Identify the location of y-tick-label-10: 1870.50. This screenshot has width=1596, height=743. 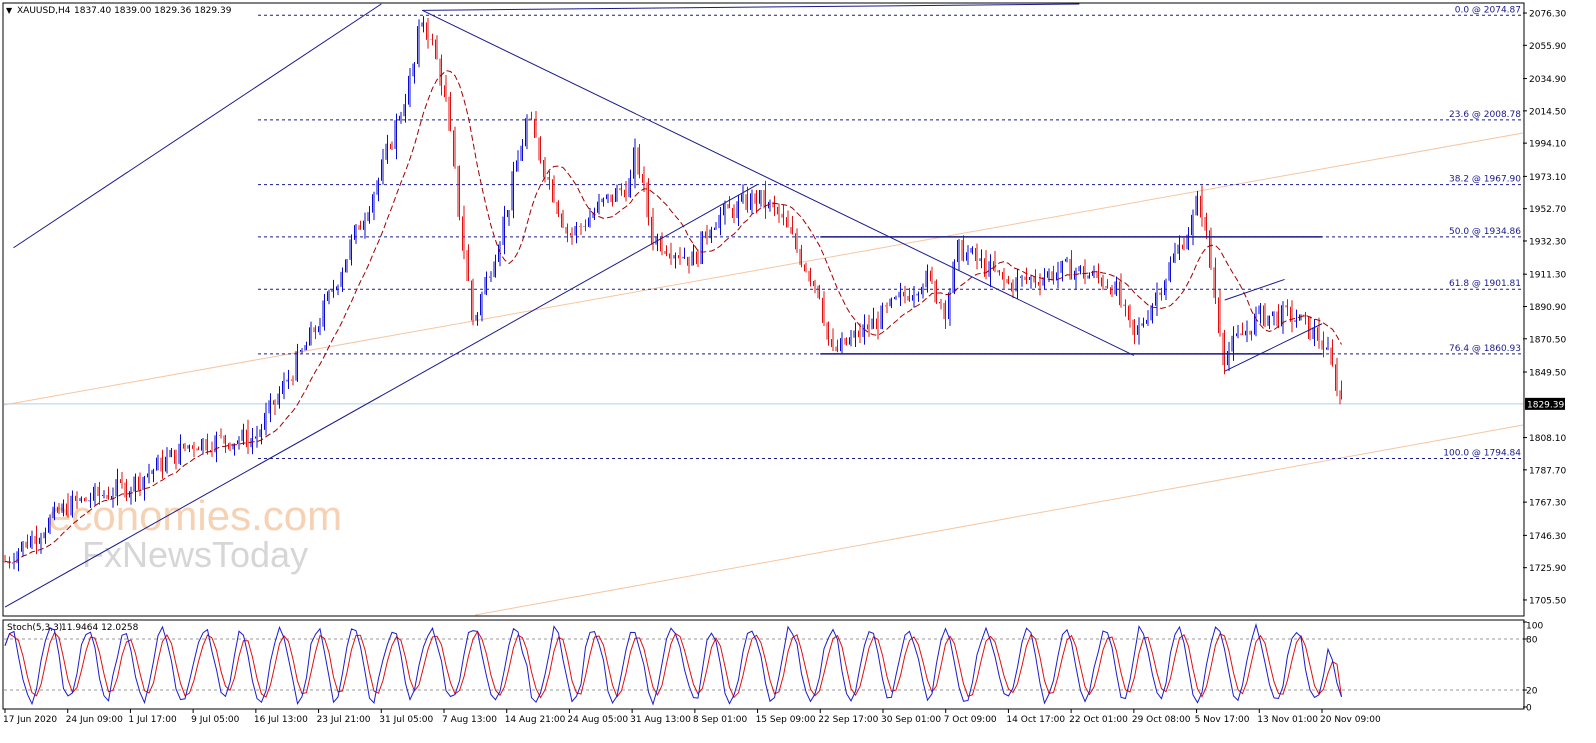
(1547, 340).